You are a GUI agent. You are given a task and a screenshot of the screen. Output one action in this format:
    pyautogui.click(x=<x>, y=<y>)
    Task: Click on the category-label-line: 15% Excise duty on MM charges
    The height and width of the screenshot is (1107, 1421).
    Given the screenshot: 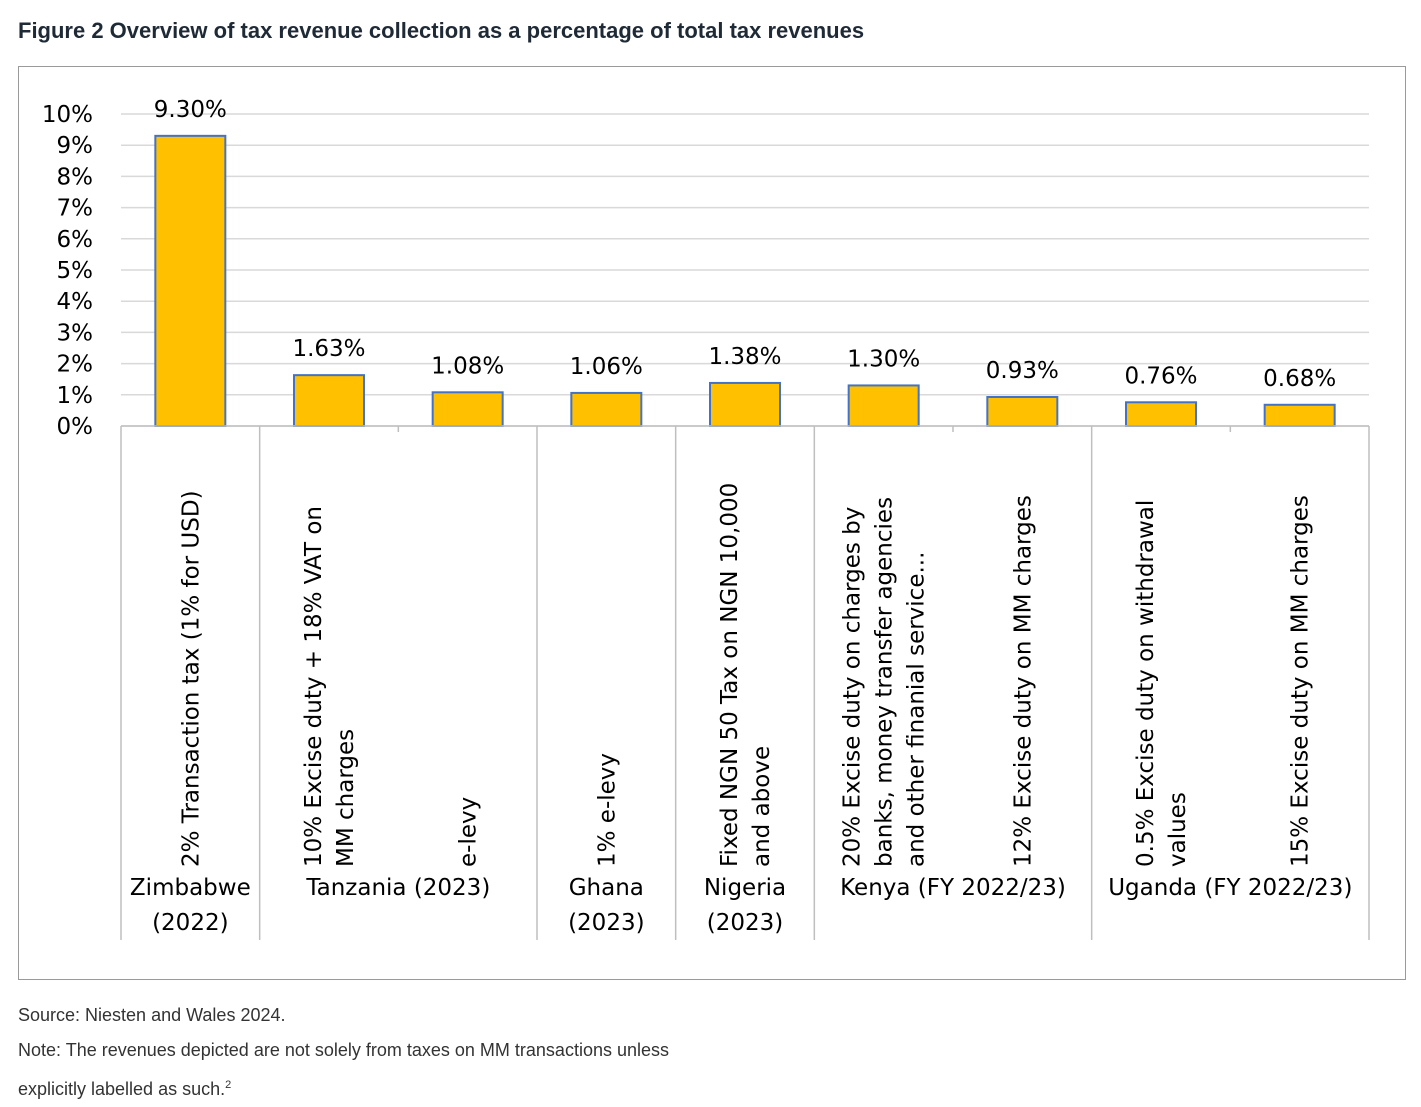 What is the action you would take?
    pyautogui.click(x=1301, y=681)
    